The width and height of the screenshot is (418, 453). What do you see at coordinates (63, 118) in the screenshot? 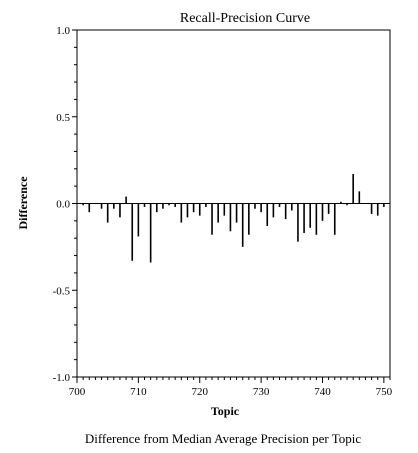
I see `y-tick-label: 0.5` at bounding box center [63, 118].